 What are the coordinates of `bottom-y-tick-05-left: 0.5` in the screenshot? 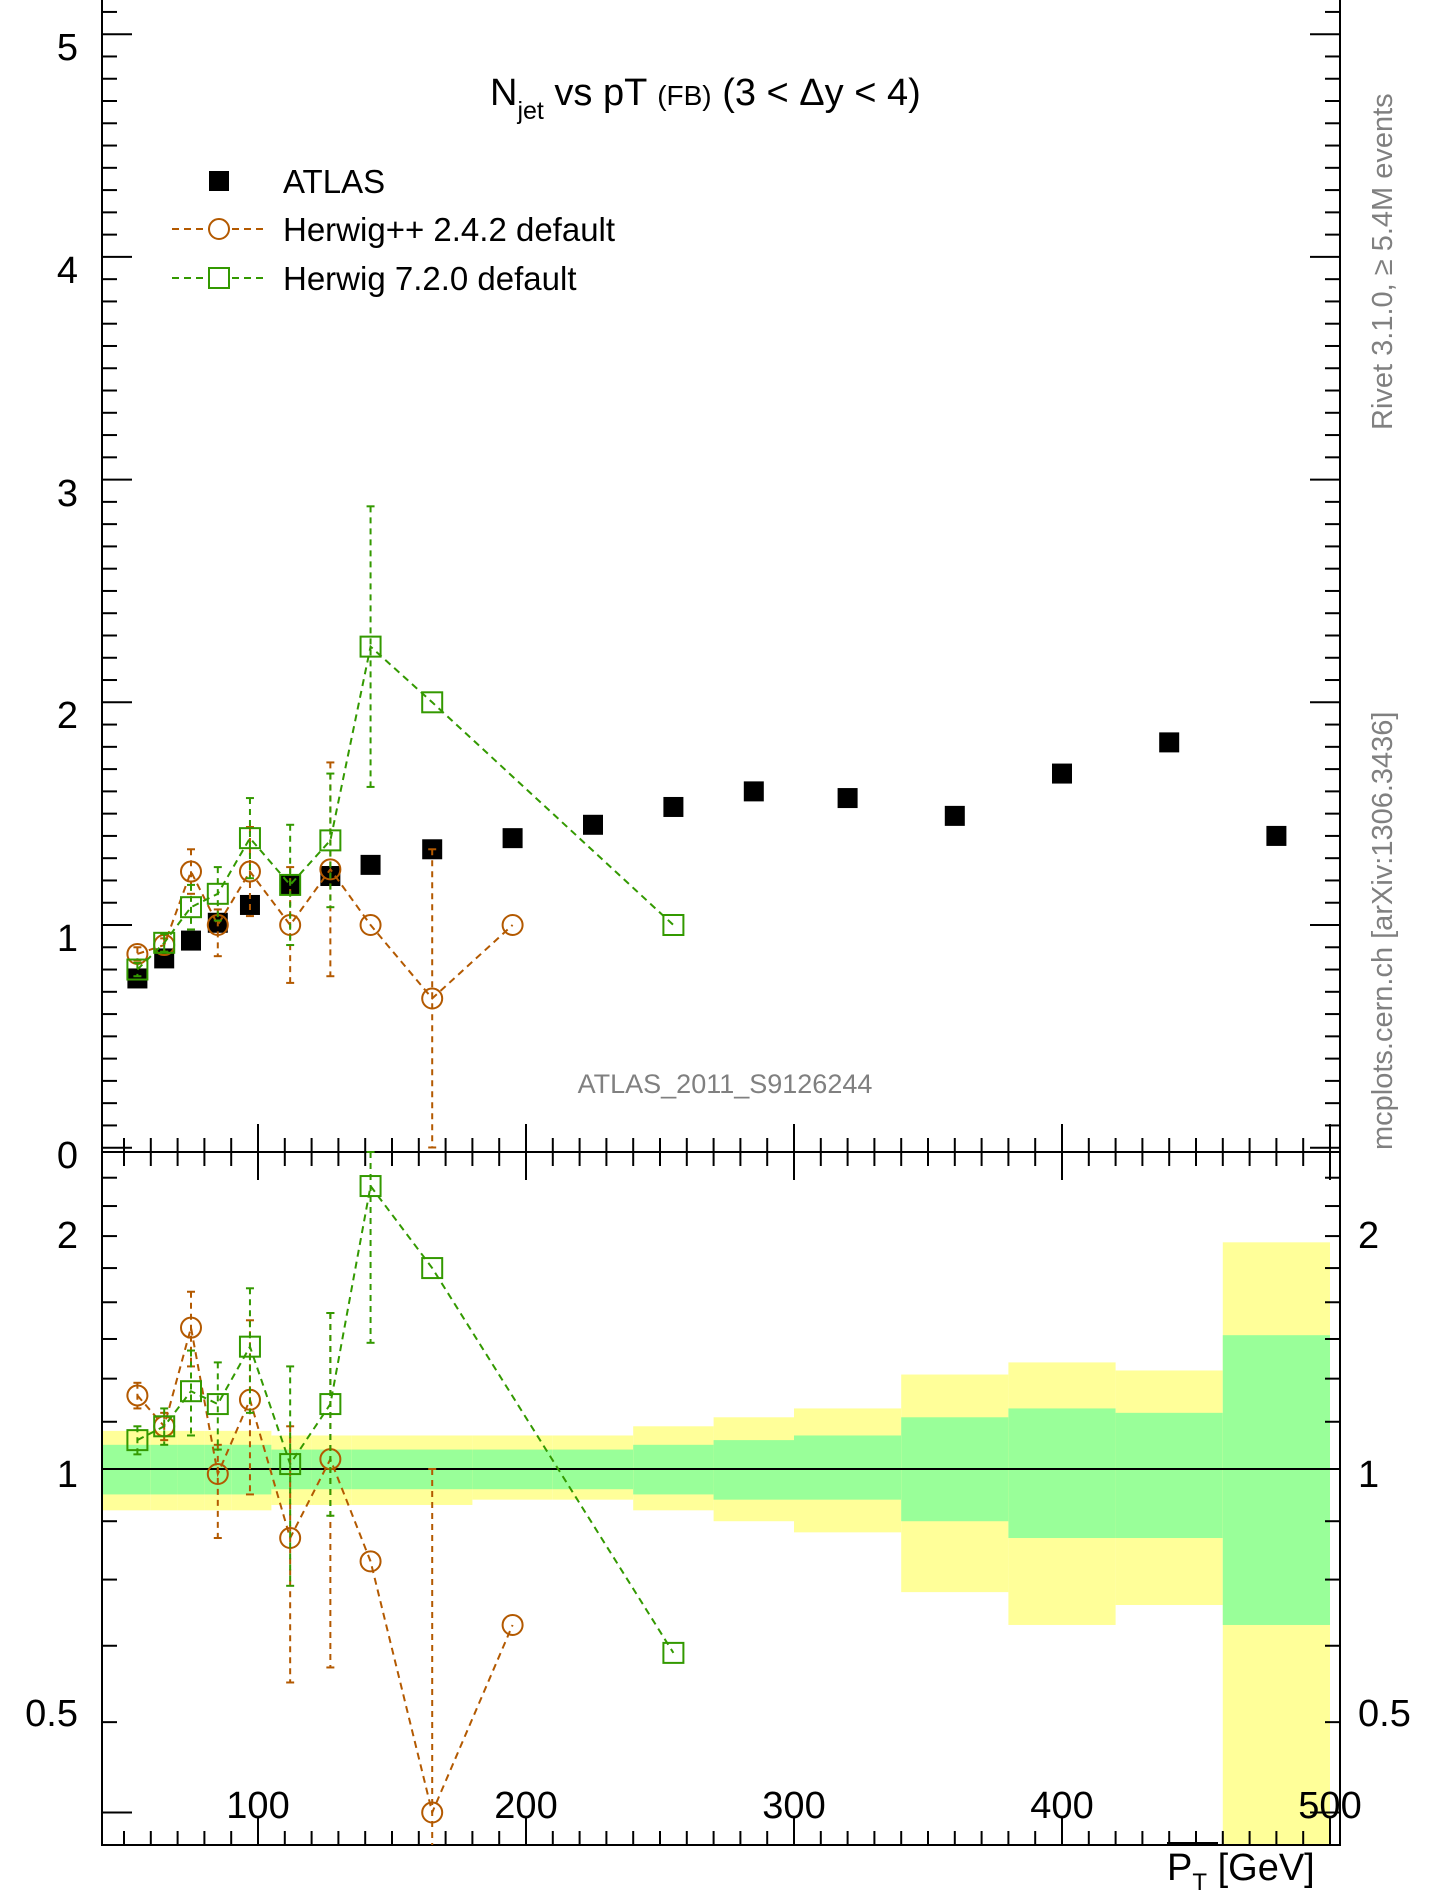 It's located at (51, 1714).